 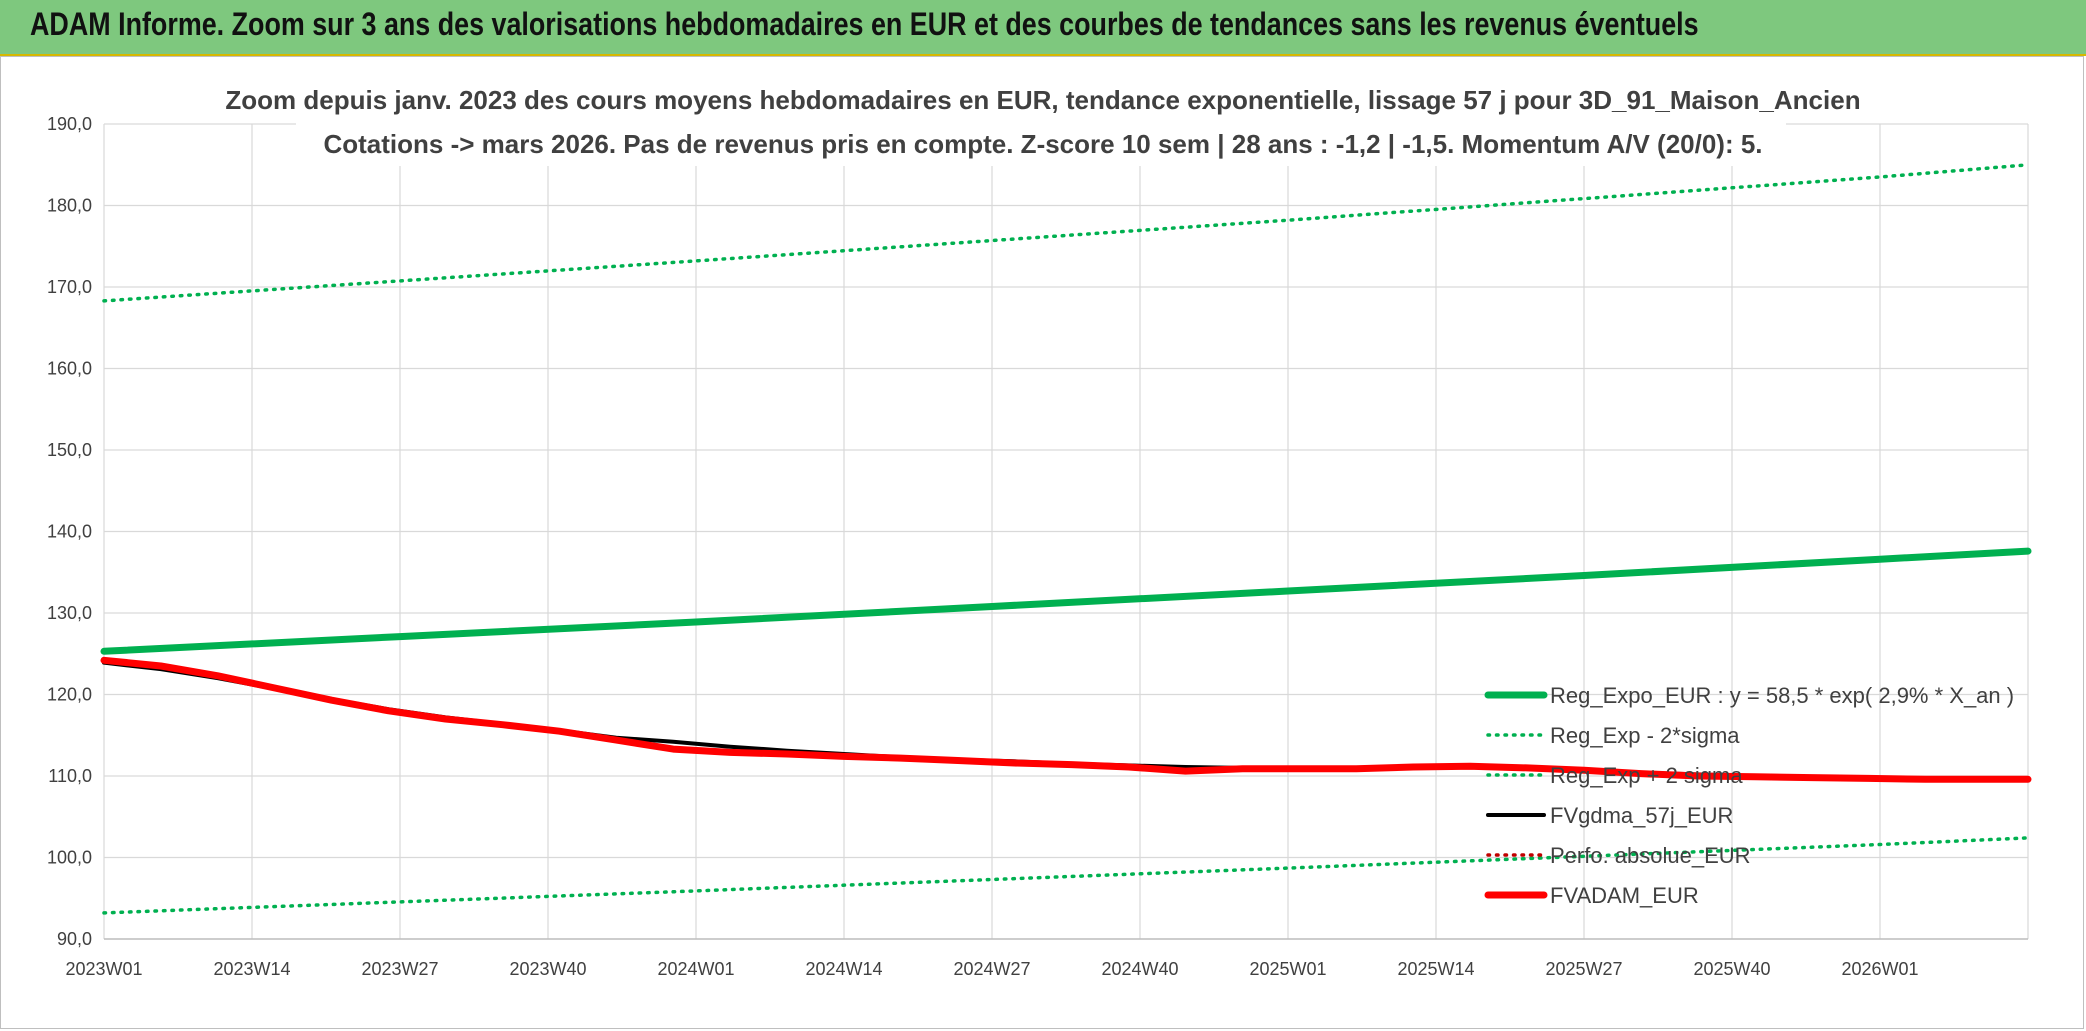 What do you see at coordinates (69, 287) in the screenshot?
I see `y-tick-label: 170,0` at bounding box center [69, 287].